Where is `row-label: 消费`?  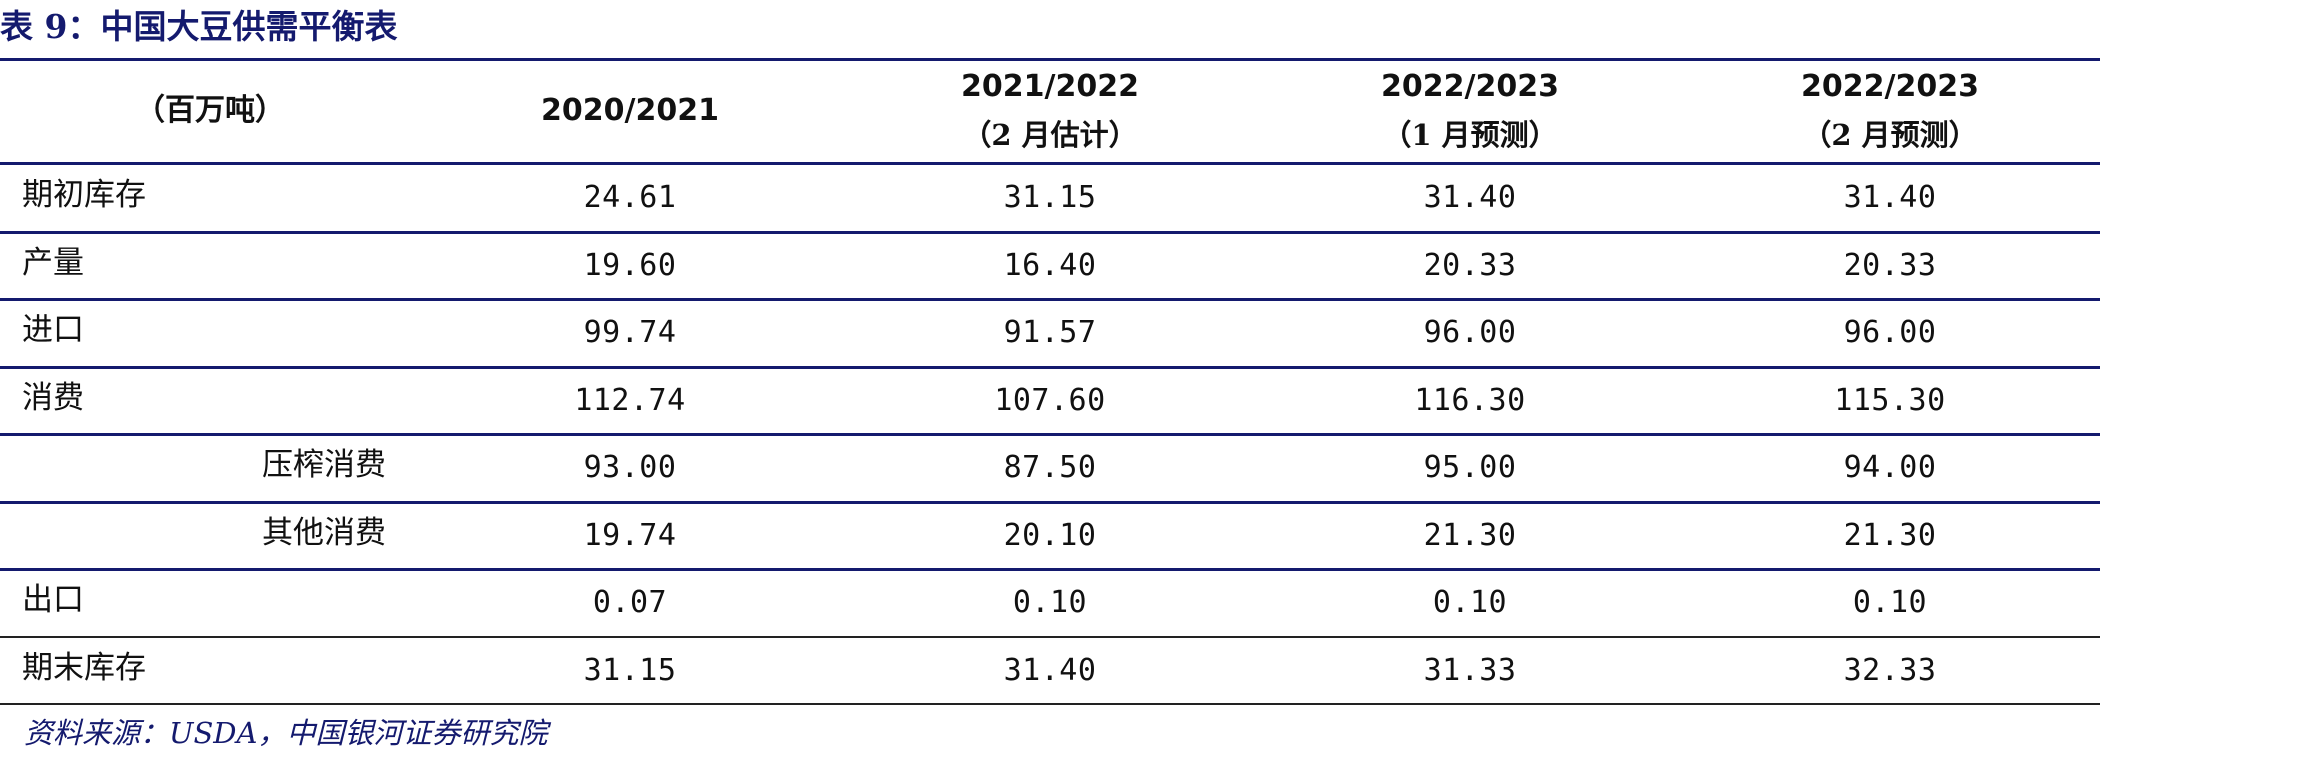
row-label: 消费 is located at coordinates (53, 397).